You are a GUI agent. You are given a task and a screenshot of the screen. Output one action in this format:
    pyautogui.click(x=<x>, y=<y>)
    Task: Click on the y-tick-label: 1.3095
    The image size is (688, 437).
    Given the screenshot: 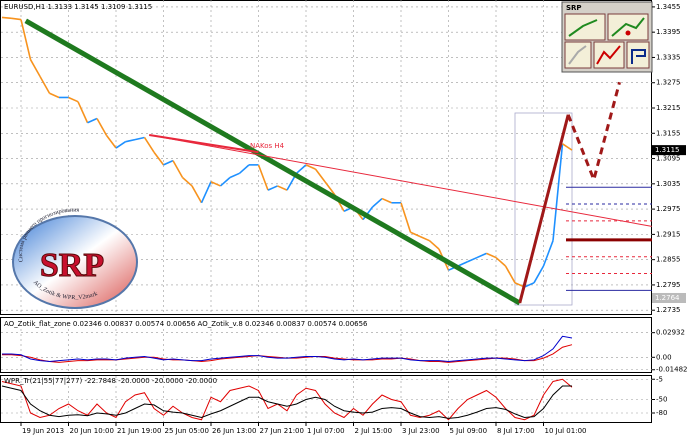 What is the action you would take?
    pyautogui.click(x=668, y=159)
    